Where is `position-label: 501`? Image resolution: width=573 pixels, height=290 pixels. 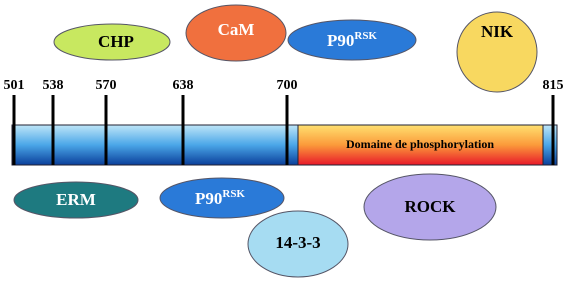 position-label: 501 is located at coordinates (14, 85).